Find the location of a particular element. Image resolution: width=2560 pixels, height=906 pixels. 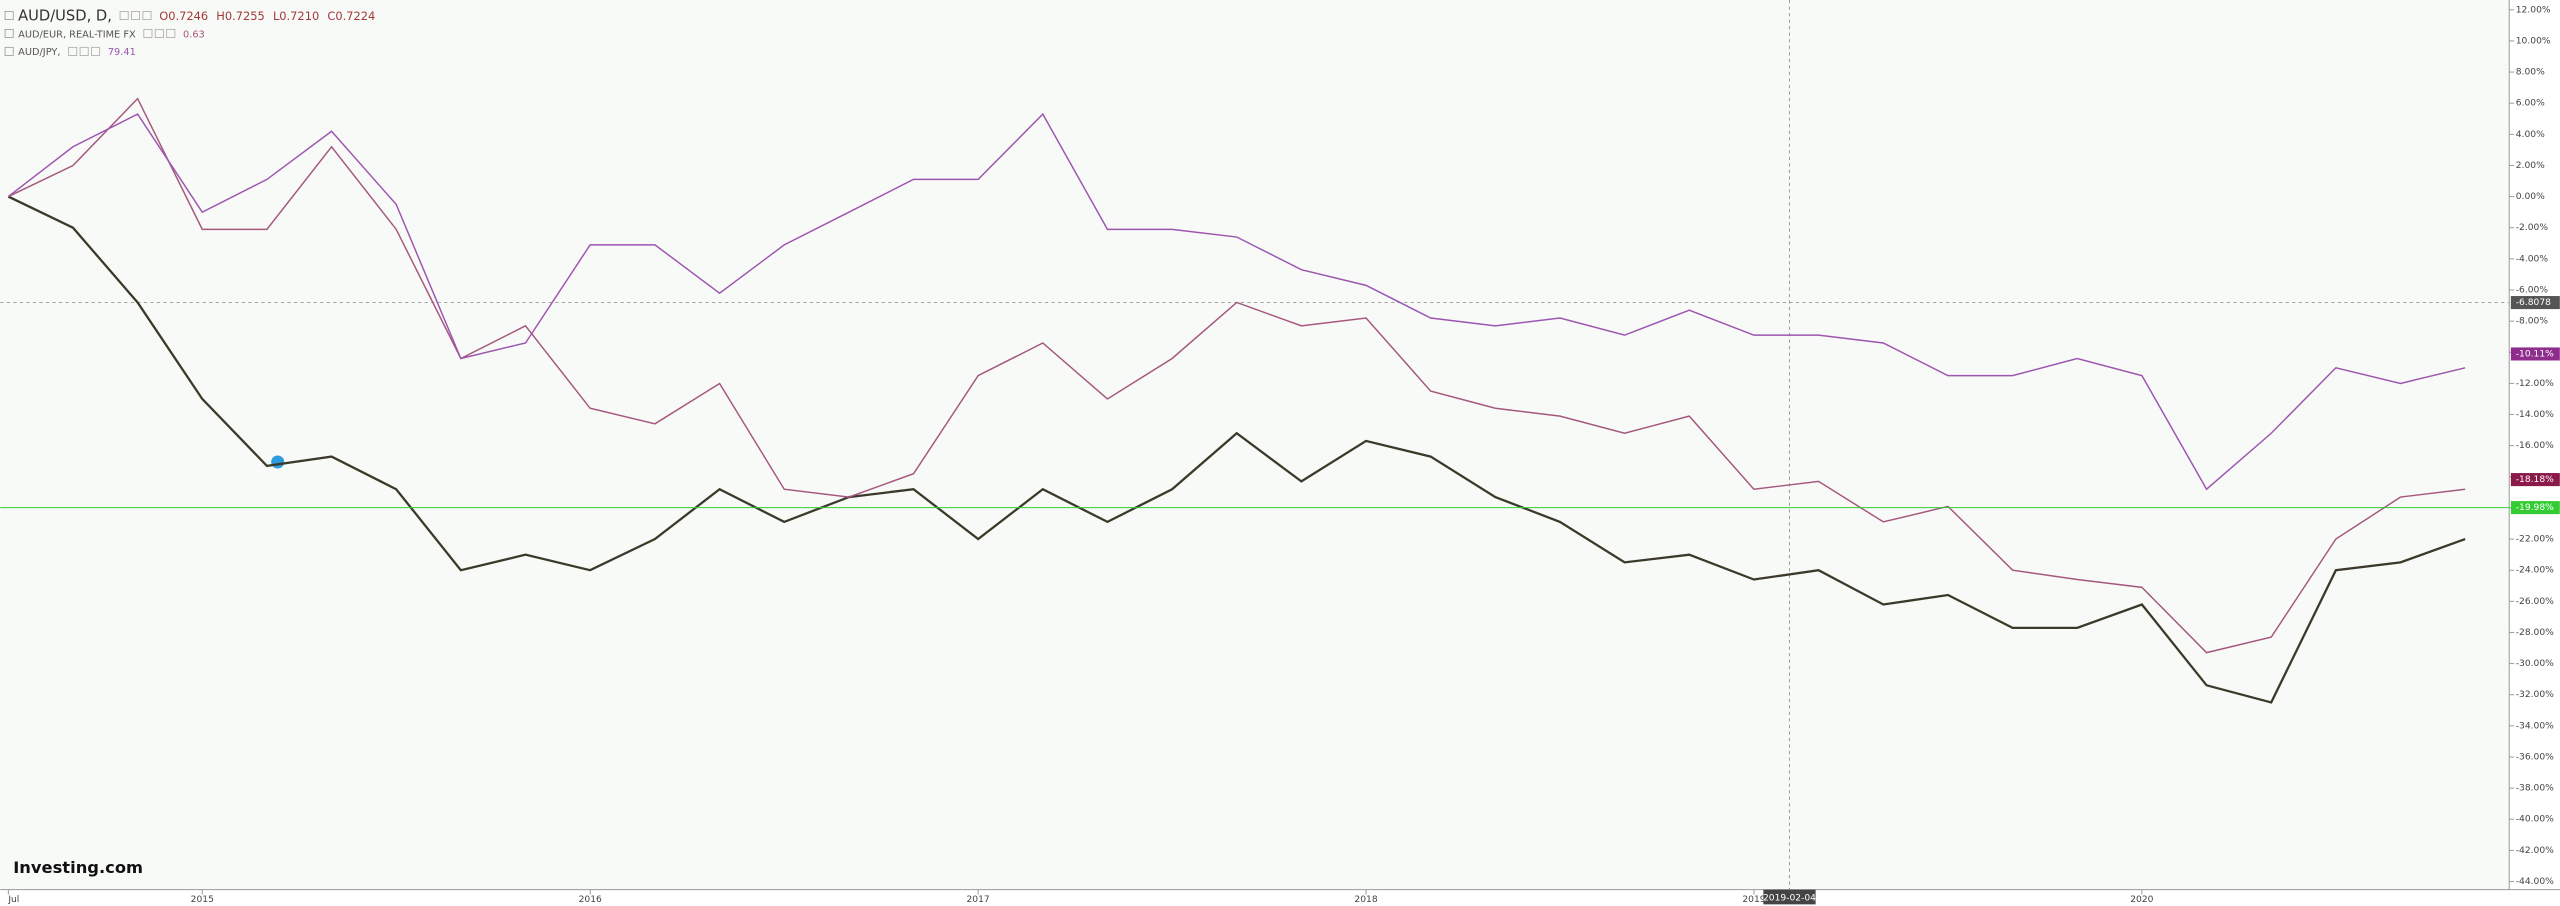

last-value-label: -10.11% is located at coordinates (2535, 354).